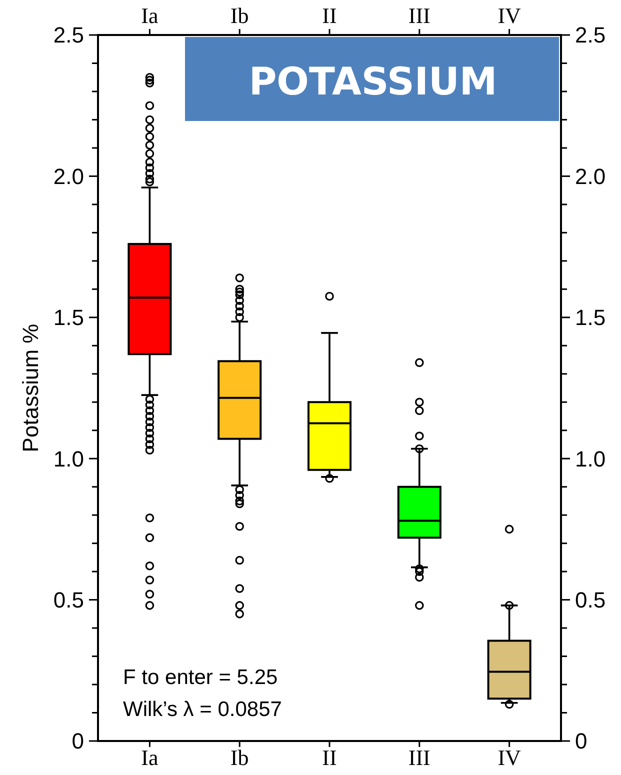  Describe the element at coordinates (510, 757) in the screenshot. I see `x-tick-label: IV` at that location.